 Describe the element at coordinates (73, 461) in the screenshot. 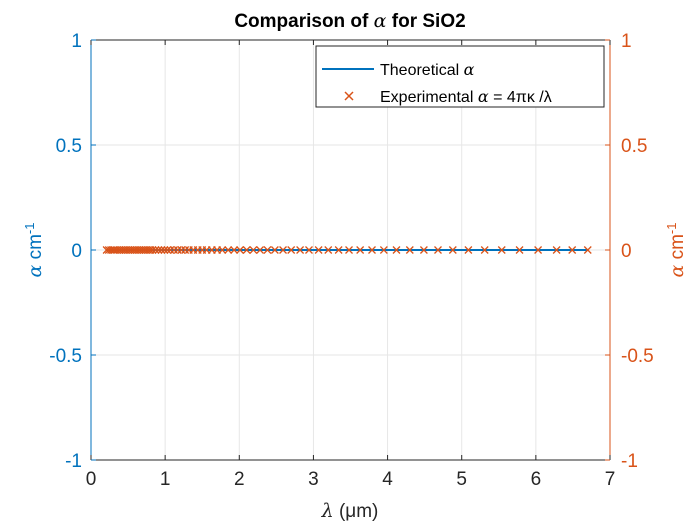

I see `left-y-tick-label: -1` at that location.